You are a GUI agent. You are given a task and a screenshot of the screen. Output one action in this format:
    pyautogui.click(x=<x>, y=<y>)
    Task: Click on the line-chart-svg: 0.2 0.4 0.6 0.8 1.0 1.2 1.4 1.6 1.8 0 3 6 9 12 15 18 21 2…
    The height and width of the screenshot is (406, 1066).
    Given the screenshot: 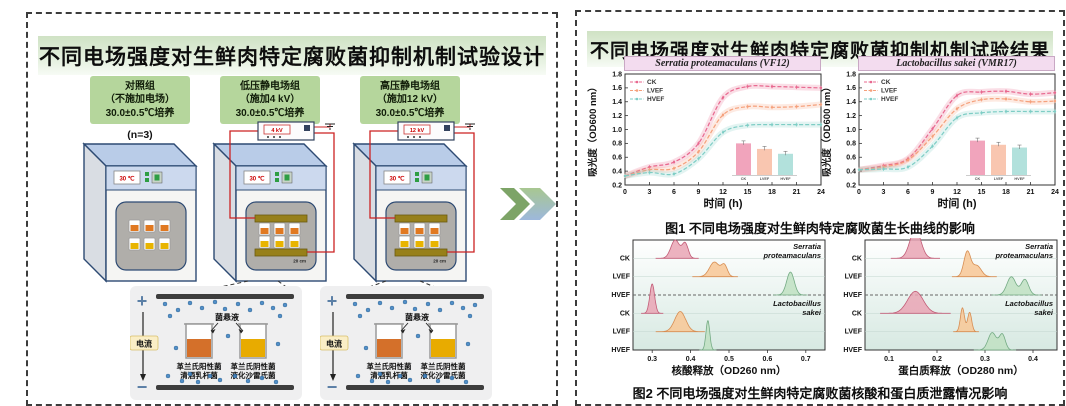 What is the action you would take?
    pyautogui.click(x=706, y=140)
    